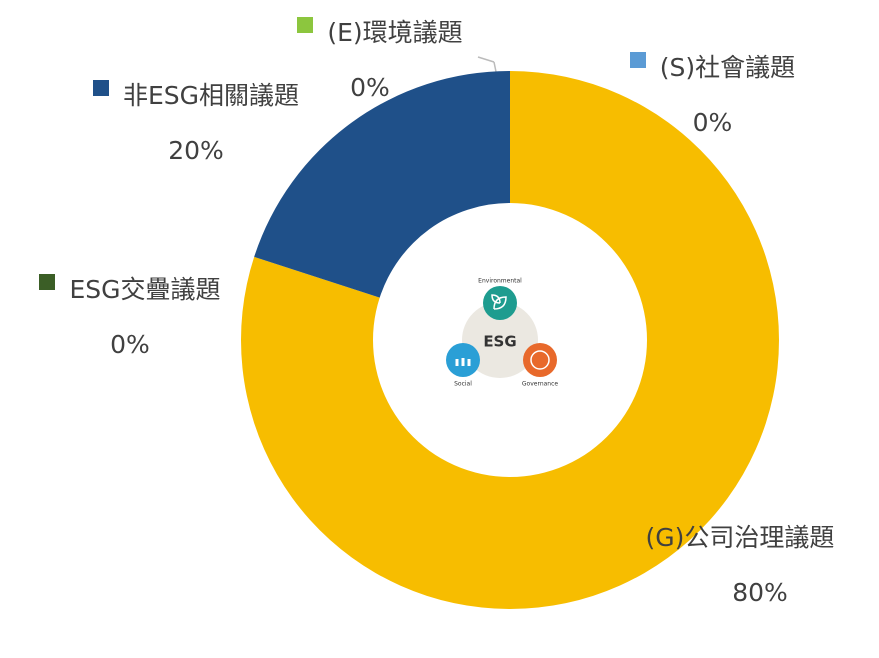  I want to click on label-line: (G)公司治理議題, so click(720, 537).